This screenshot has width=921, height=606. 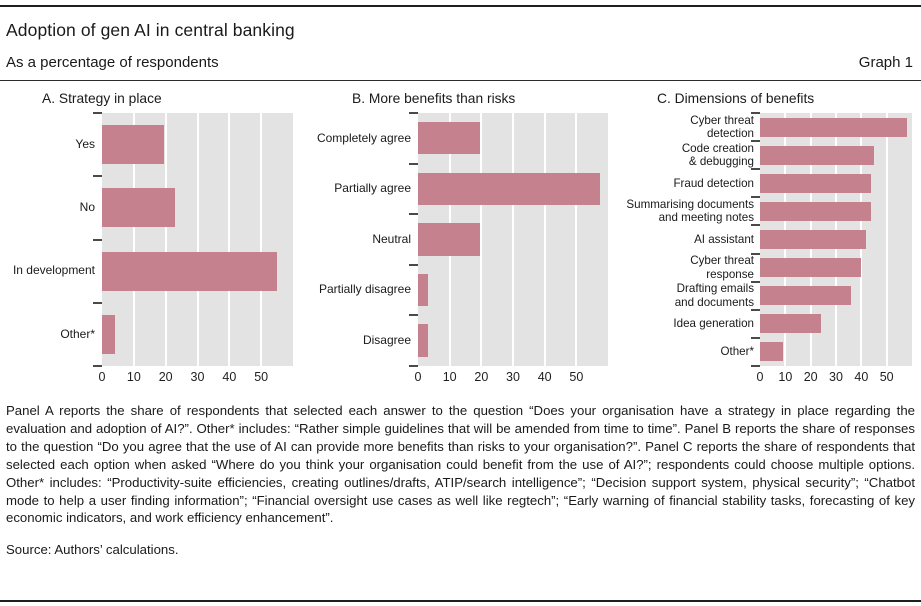 What do you see at coordinates (690, 211) in the screenshot?
I see `category-label: Summarising documents and meeting notes` at bounding box center [690, 211].